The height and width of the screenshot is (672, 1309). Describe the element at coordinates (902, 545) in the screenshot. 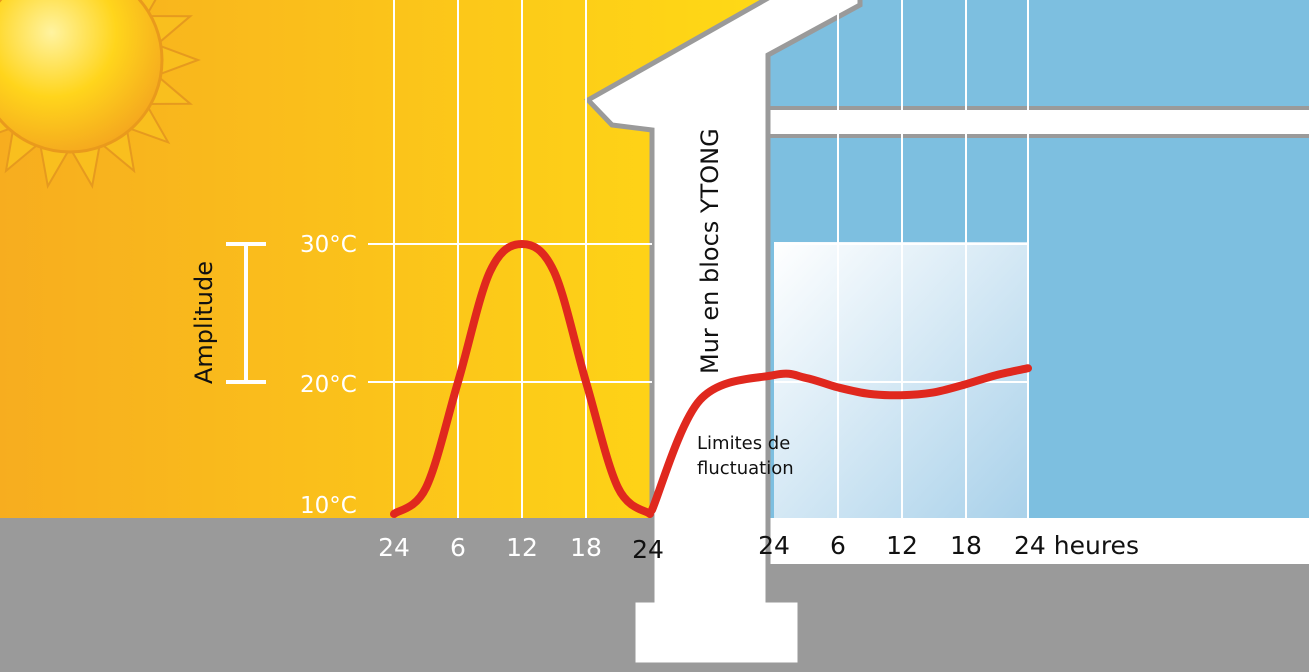

I see `inside-tick-12: 12` at that location.